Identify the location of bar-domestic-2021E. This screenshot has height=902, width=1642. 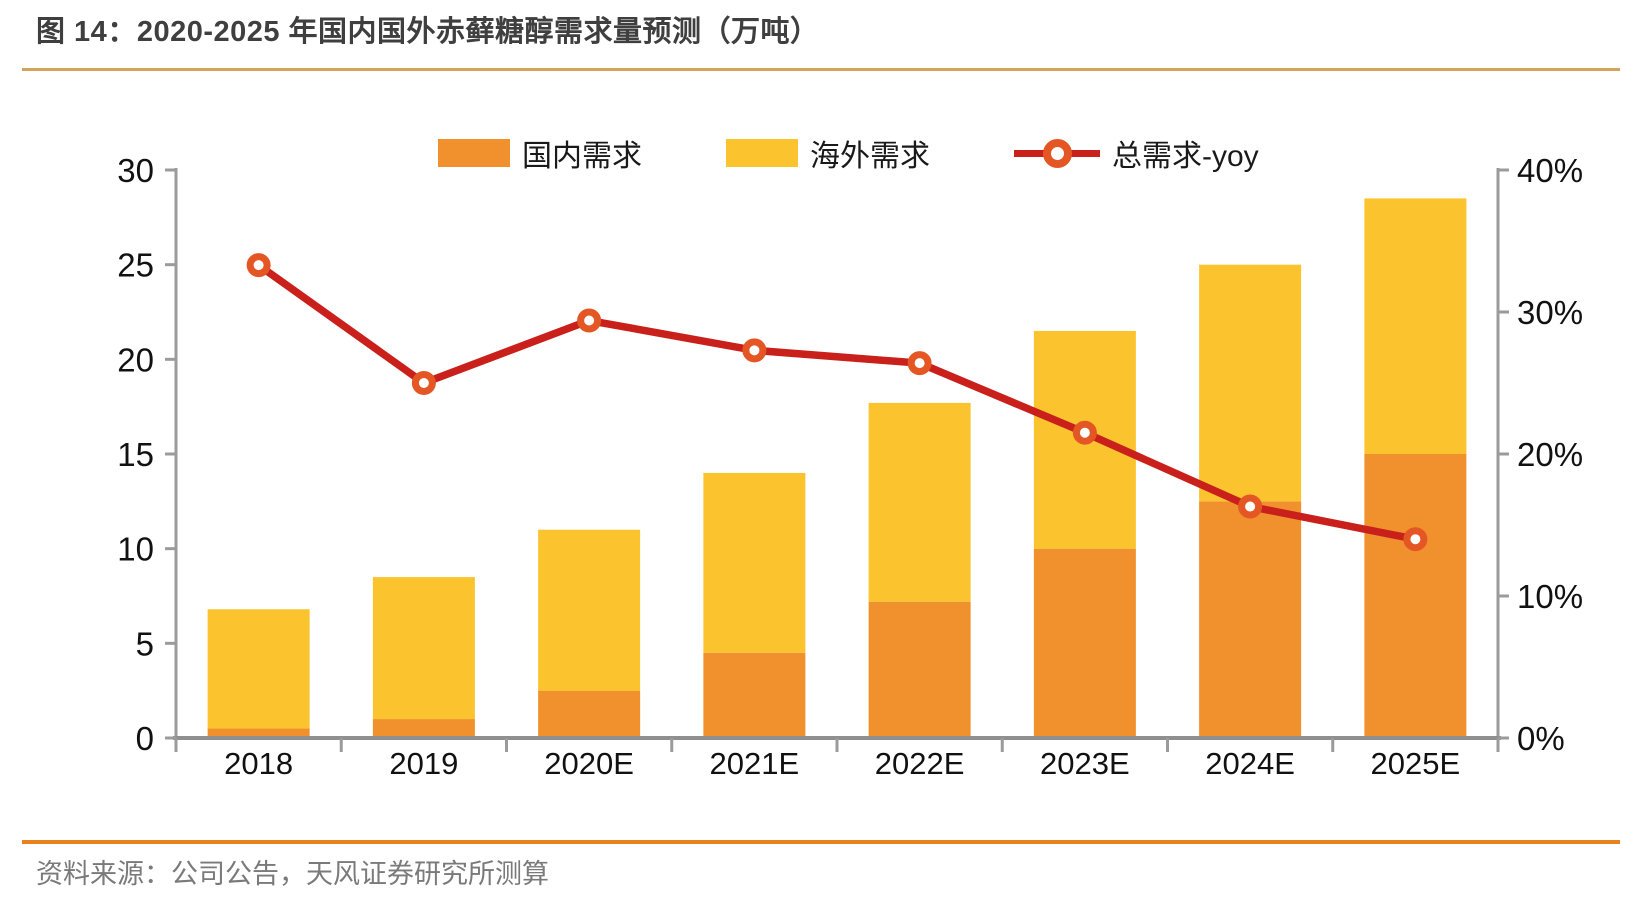
(754, 695).